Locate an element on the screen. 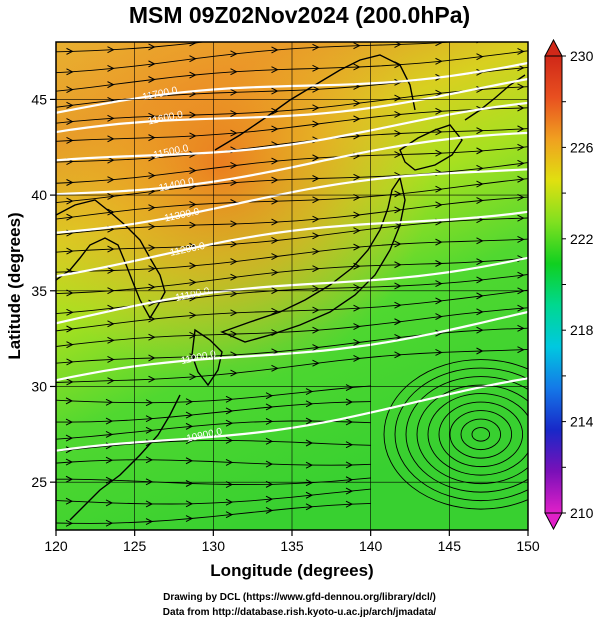 The height and width of the screenshot is (625, 599). y-tick-label: 30 is located at coordinates (39, 386).